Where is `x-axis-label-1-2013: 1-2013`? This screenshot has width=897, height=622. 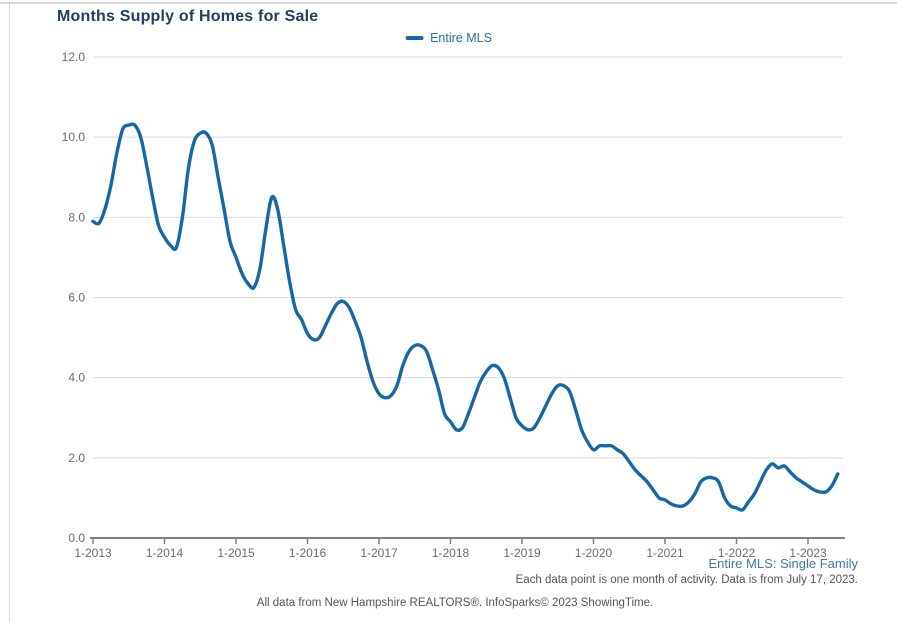 x-axis-label-1-2013: 1-2013 is located at coordinates (93, 553).